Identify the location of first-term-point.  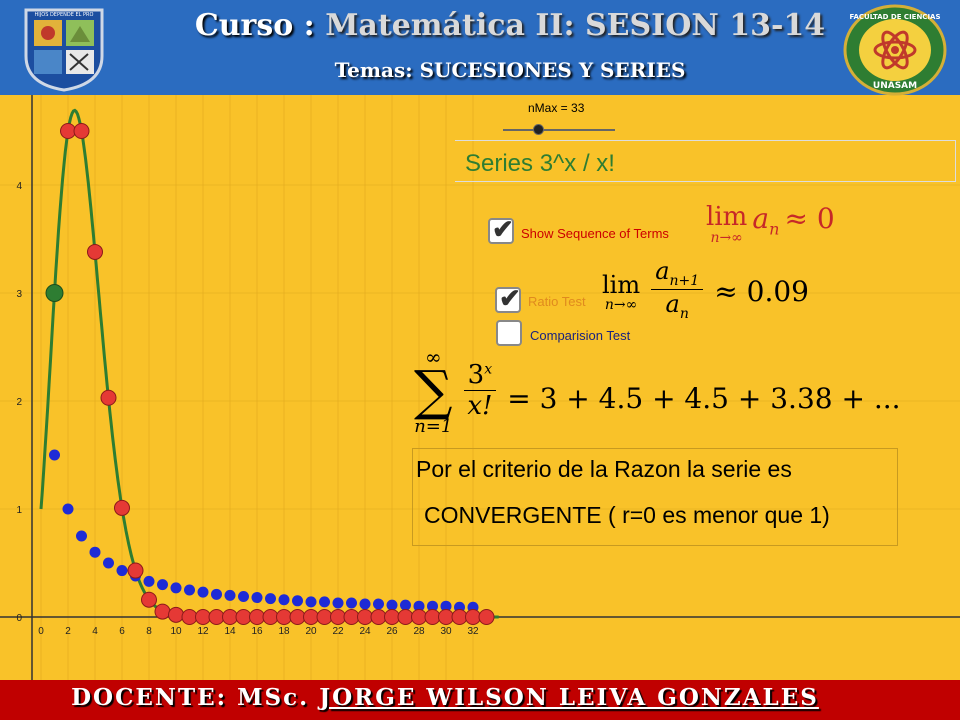
(54, 293).